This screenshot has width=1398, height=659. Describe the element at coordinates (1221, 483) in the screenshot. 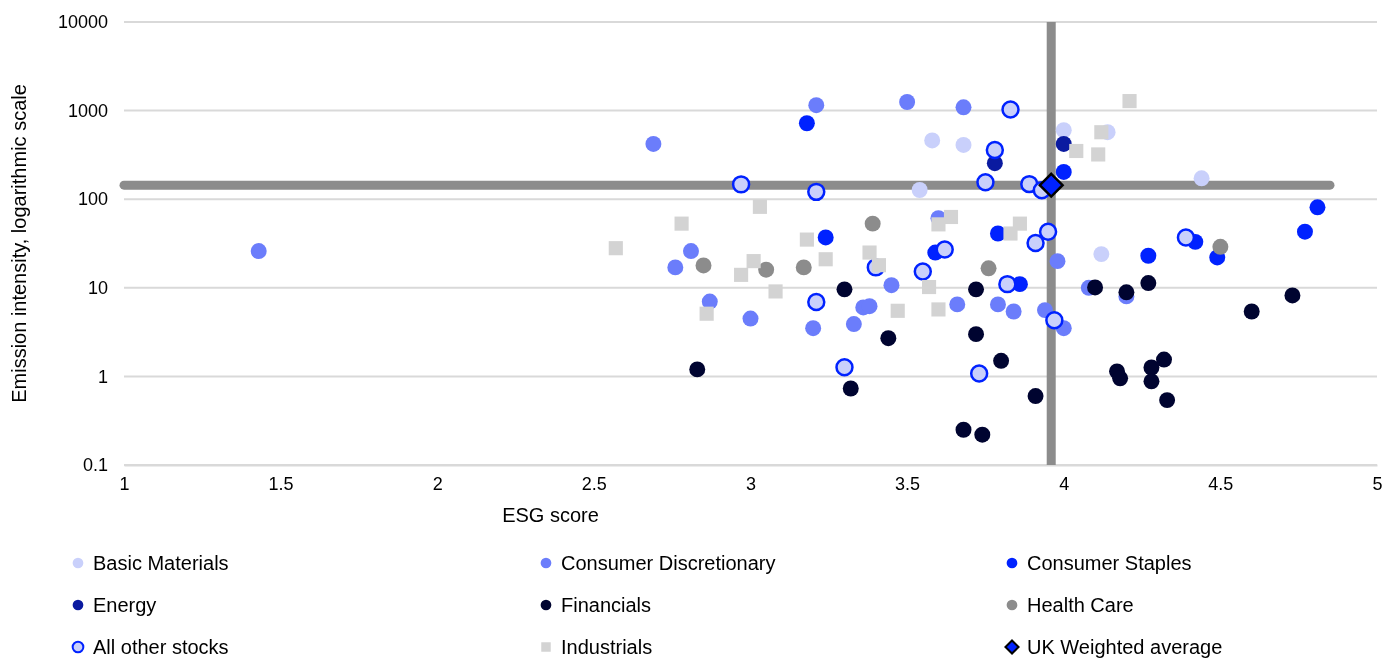

I see `x-tick-label: 4.5` at that location.